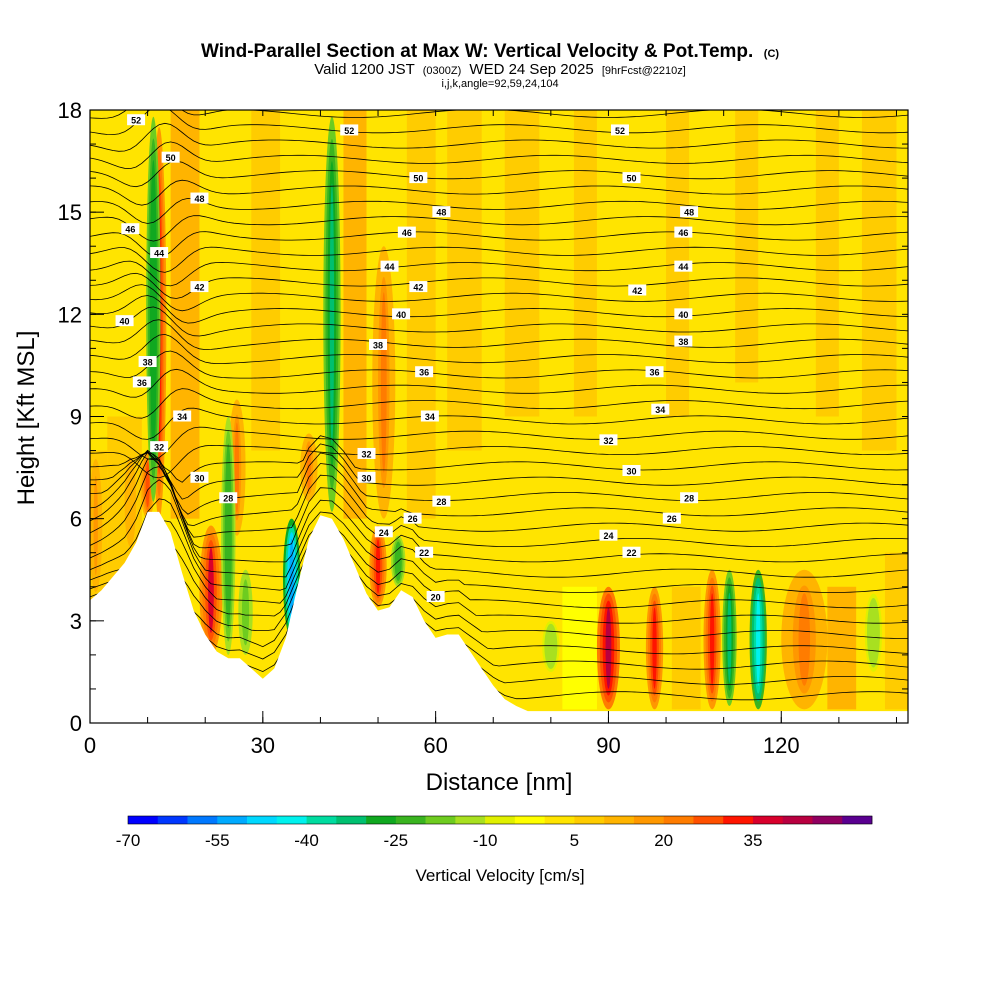 The width and height of the screenshot is (1000, 1000). I want to click on contour-label: 42, so click(418, 287).